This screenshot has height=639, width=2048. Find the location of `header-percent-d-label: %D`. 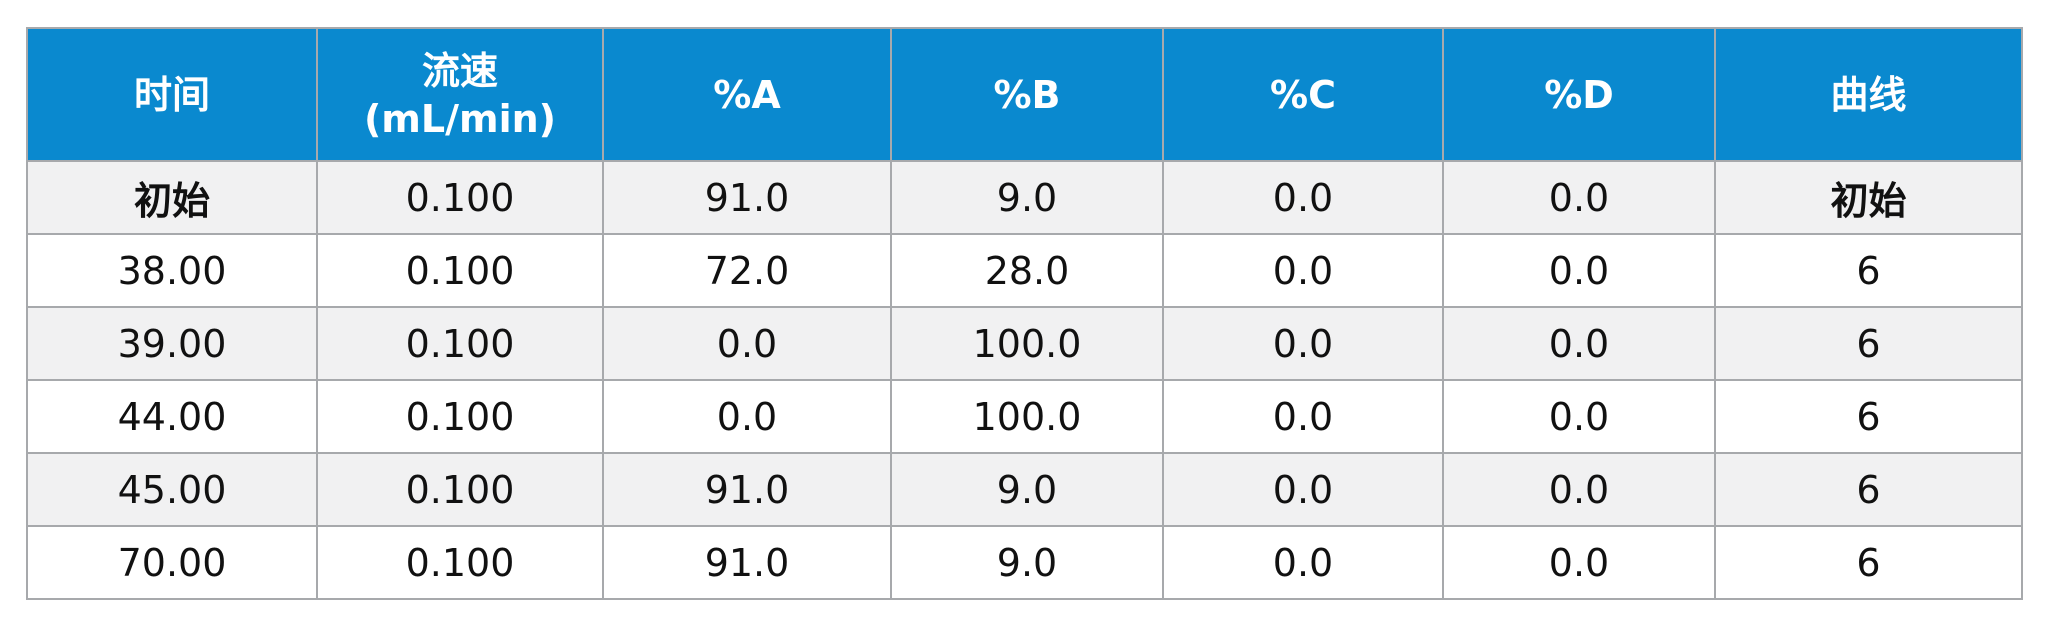

header-percent-d-label: %D is located at coordinates (1579, 94).